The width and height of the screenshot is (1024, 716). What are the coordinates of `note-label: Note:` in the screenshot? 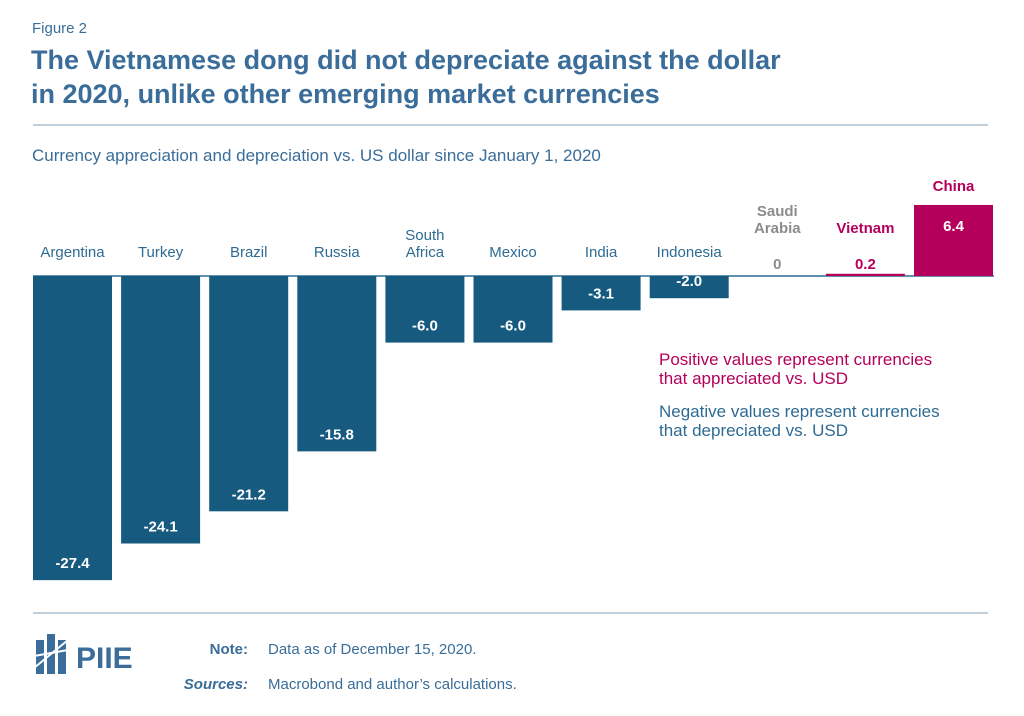 It's located at (229, 649).